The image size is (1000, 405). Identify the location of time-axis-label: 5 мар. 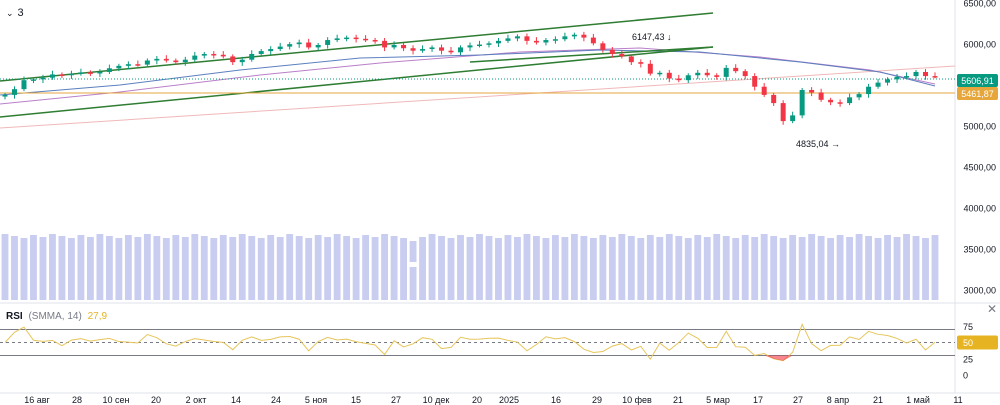
(718, 400).